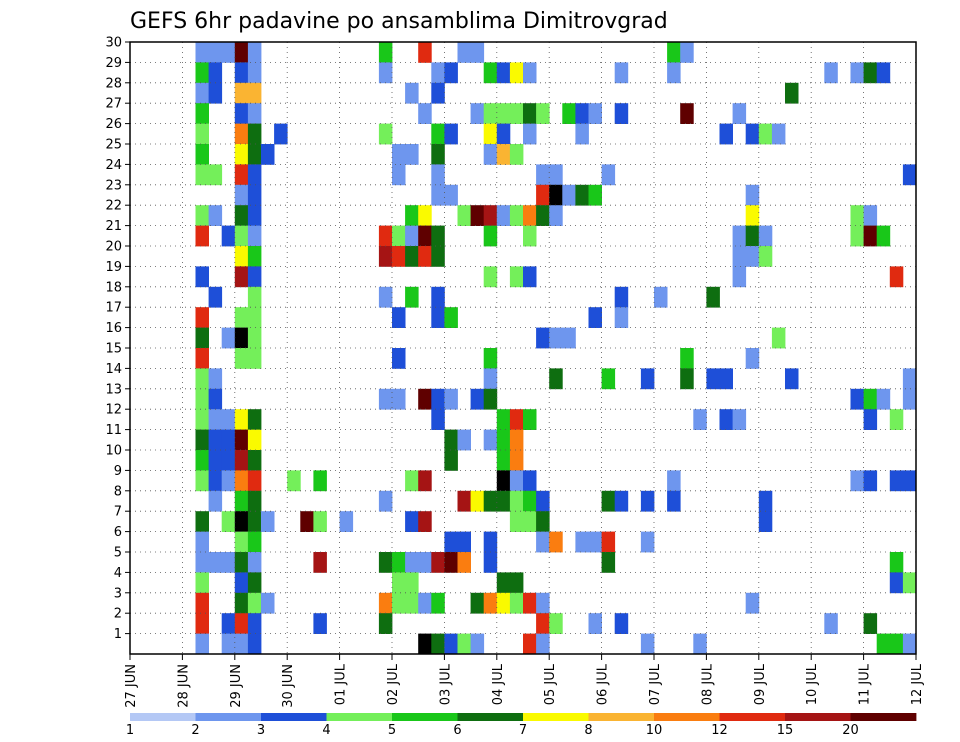 The height and width of the screenshot is (742, 960). What do you see at coordinates (113, 410) in the screenshot?
I see `y-tick-label: 12` at bounding box center [113, 410].